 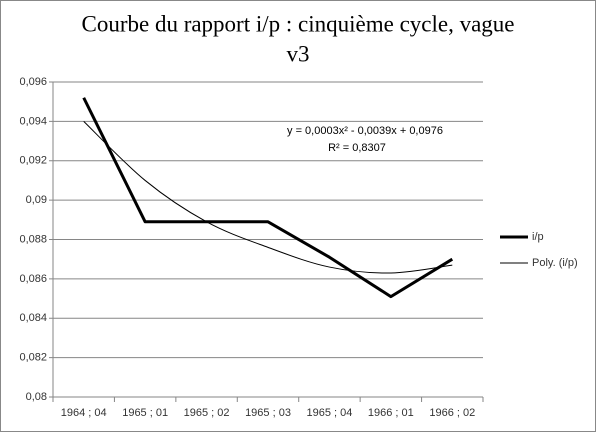 I want to click on y-tick-label: 0,09, so click(x=36, y=200).